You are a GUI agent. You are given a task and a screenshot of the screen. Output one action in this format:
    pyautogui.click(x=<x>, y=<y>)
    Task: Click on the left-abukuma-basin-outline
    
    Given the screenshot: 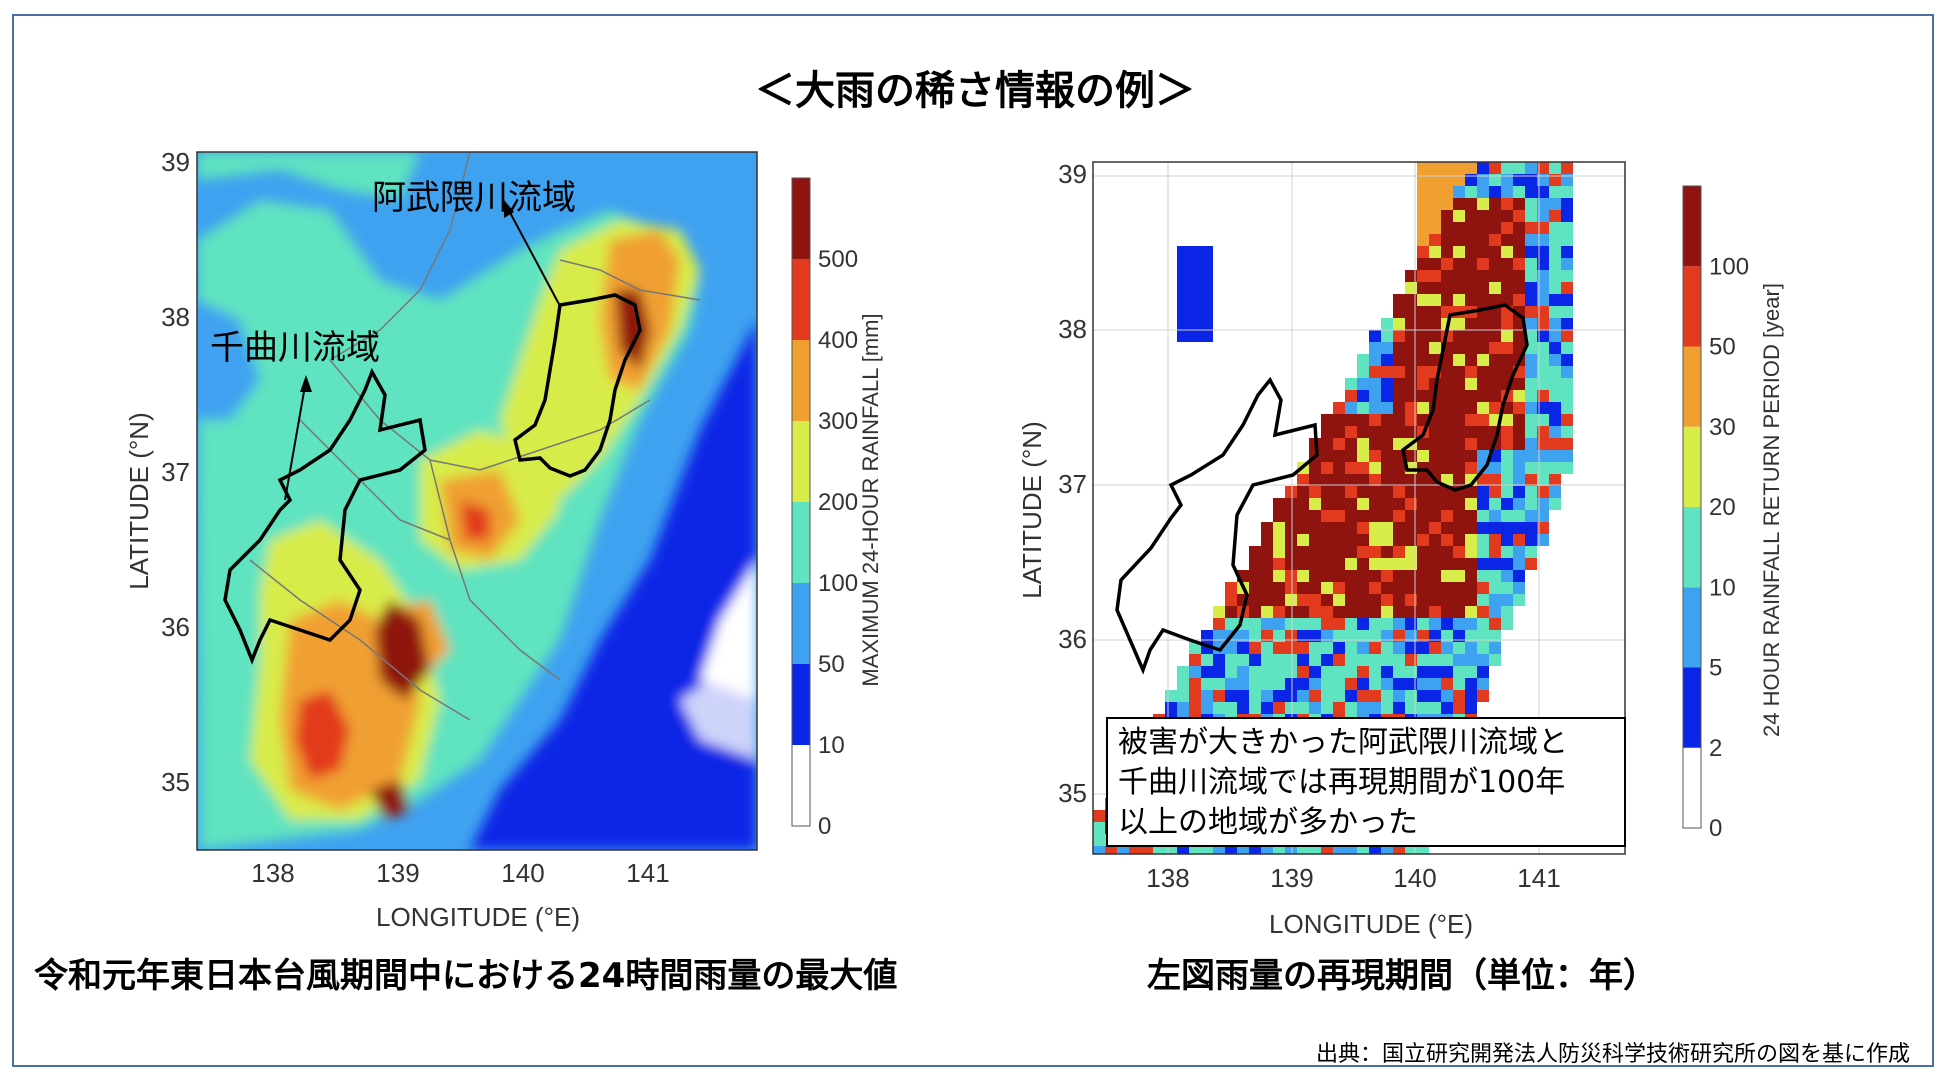 What is the action you would take?
    pyautogui.click(x=577, y=385)
    